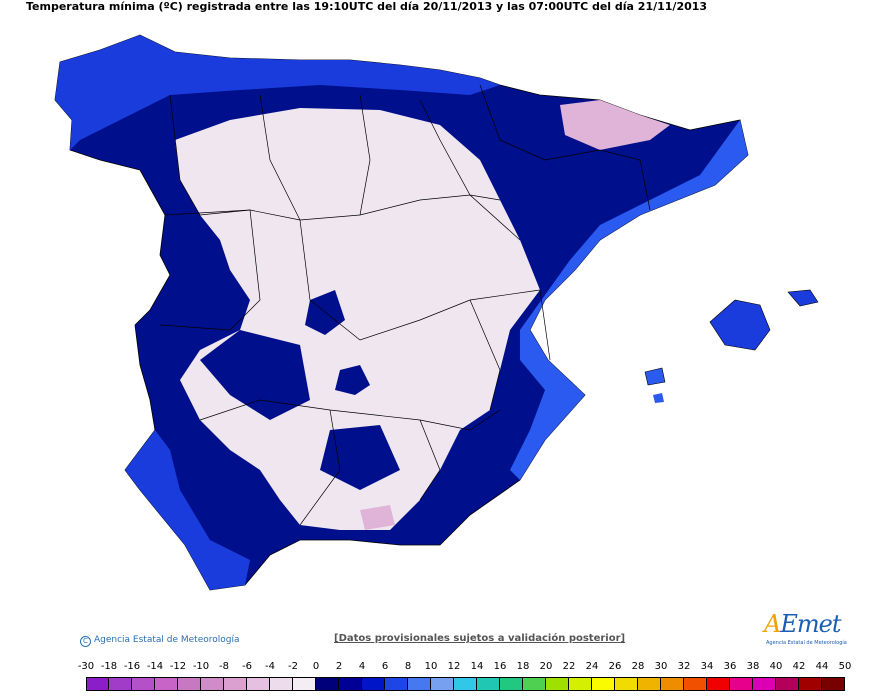 The image size is (870, 696). What do you see at coordinates (277, 92) in the screenshot?
I see `coastal-band-north` at bounding box center [277, 92].